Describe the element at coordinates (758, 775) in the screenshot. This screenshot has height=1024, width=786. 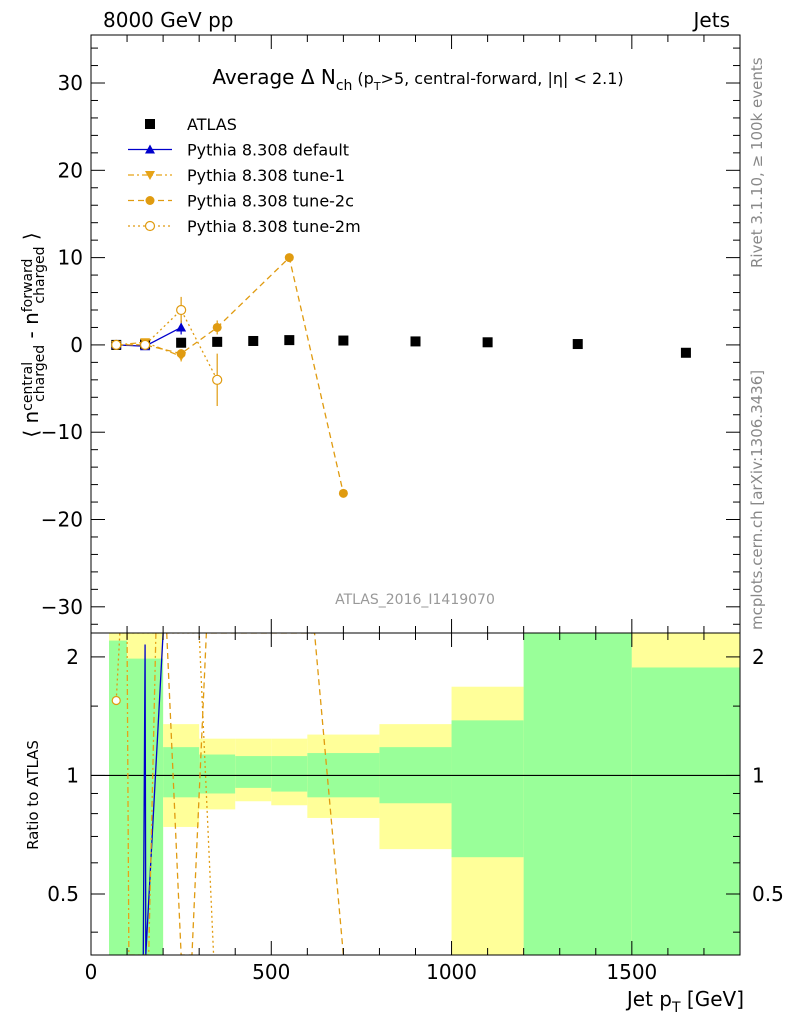
I see `ratio-ytick-label-r-1: 1` at that location.